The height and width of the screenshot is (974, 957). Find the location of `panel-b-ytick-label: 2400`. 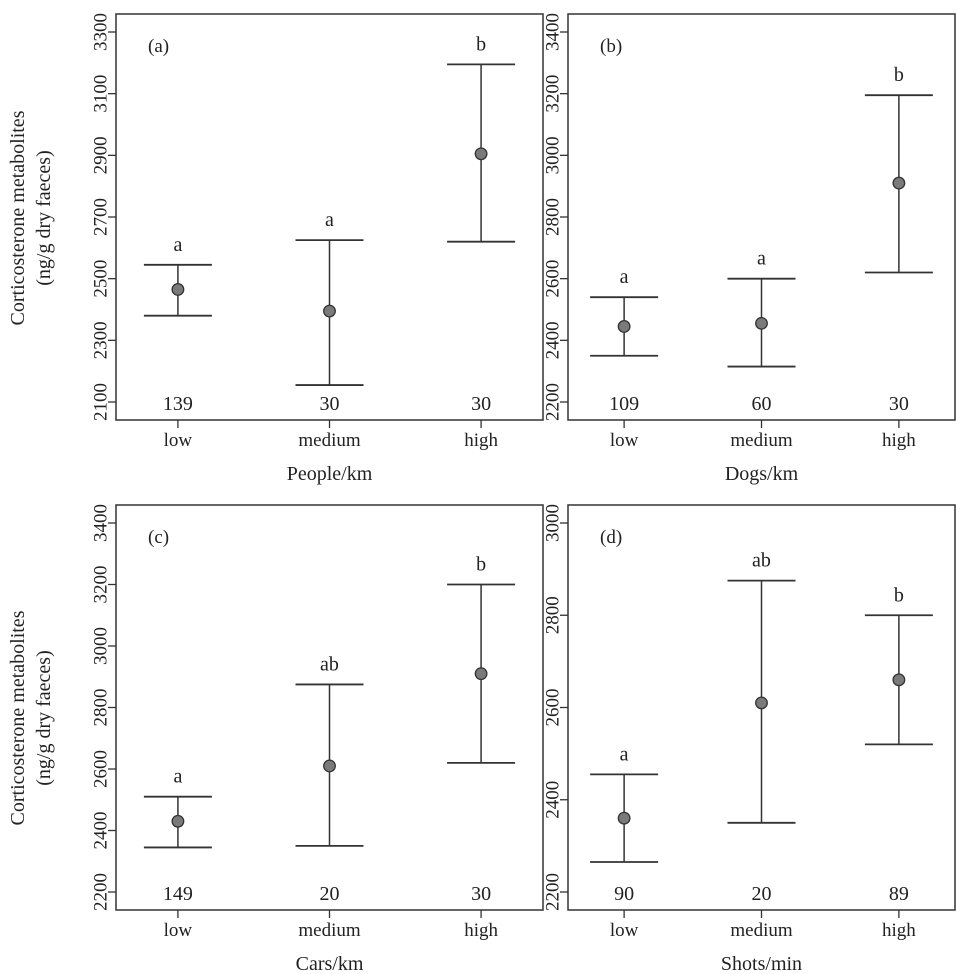

panel-b-ytick-label: 2400 is located at coordinates (553, 340).